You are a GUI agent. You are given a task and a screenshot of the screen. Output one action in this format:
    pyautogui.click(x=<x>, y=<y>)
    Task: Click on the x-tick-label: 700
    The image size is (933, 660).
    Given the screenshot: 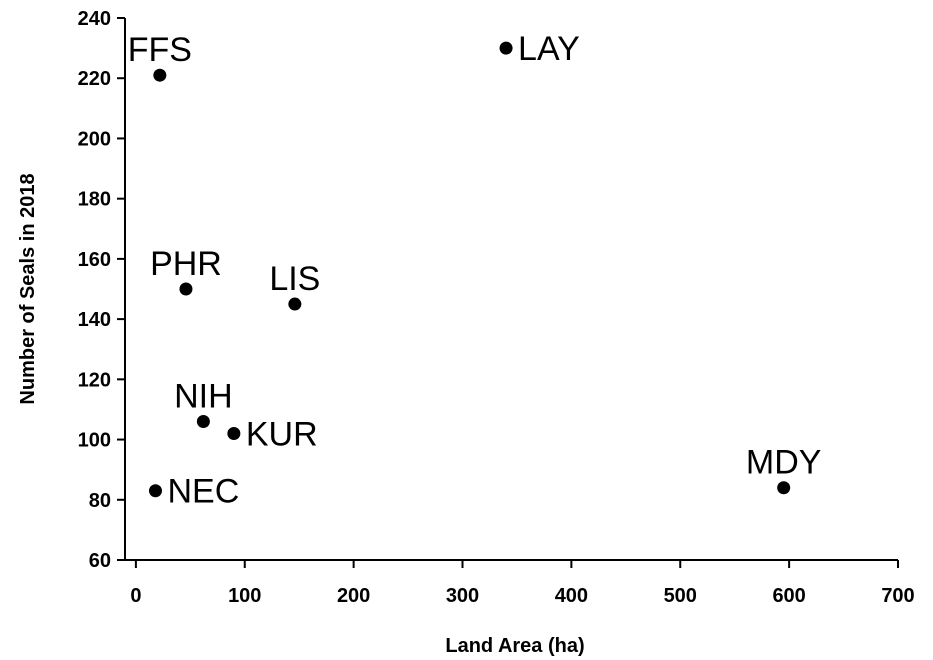 What is the action you would take?
    pyautogui.click(x=897, y=596)
    